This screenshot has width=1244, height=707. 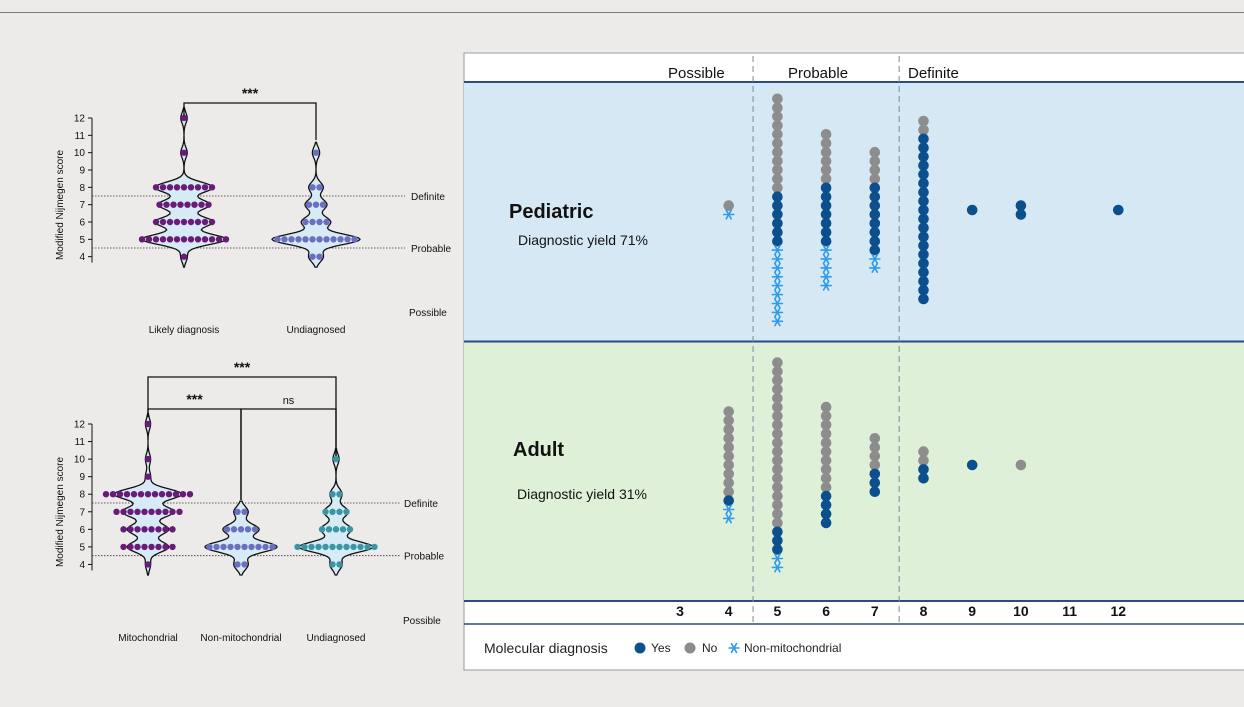 What do you see at coordinates (622, 12) in the screenshot?
I see `top-divider` at bounding box center [622, 12].